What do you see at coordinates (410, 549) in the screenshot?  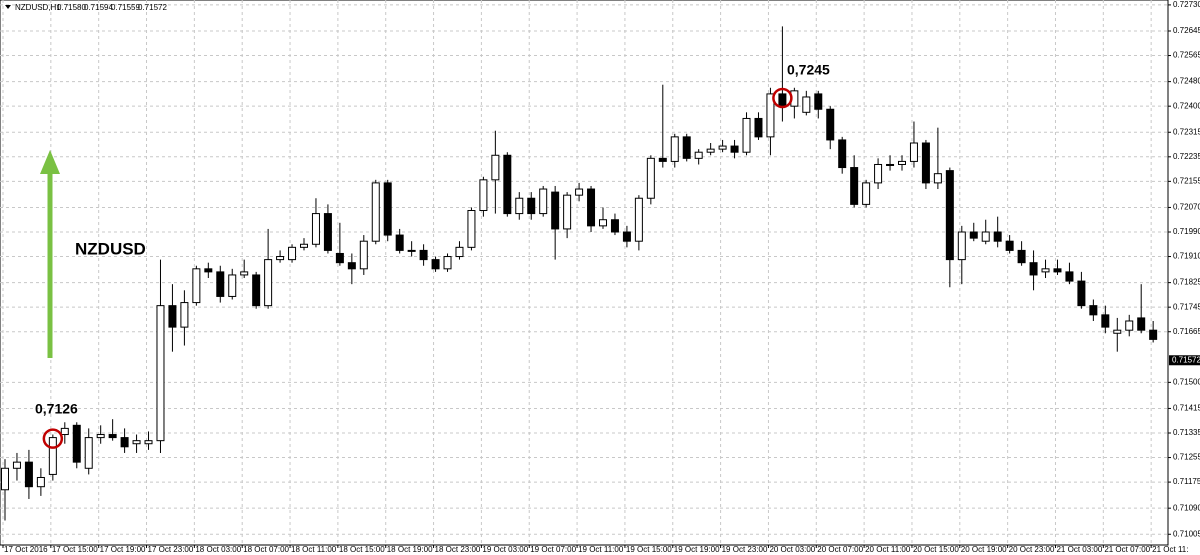 I see `x-tick-label: 18 Oct 19:00` at bounding box center [410, 549].